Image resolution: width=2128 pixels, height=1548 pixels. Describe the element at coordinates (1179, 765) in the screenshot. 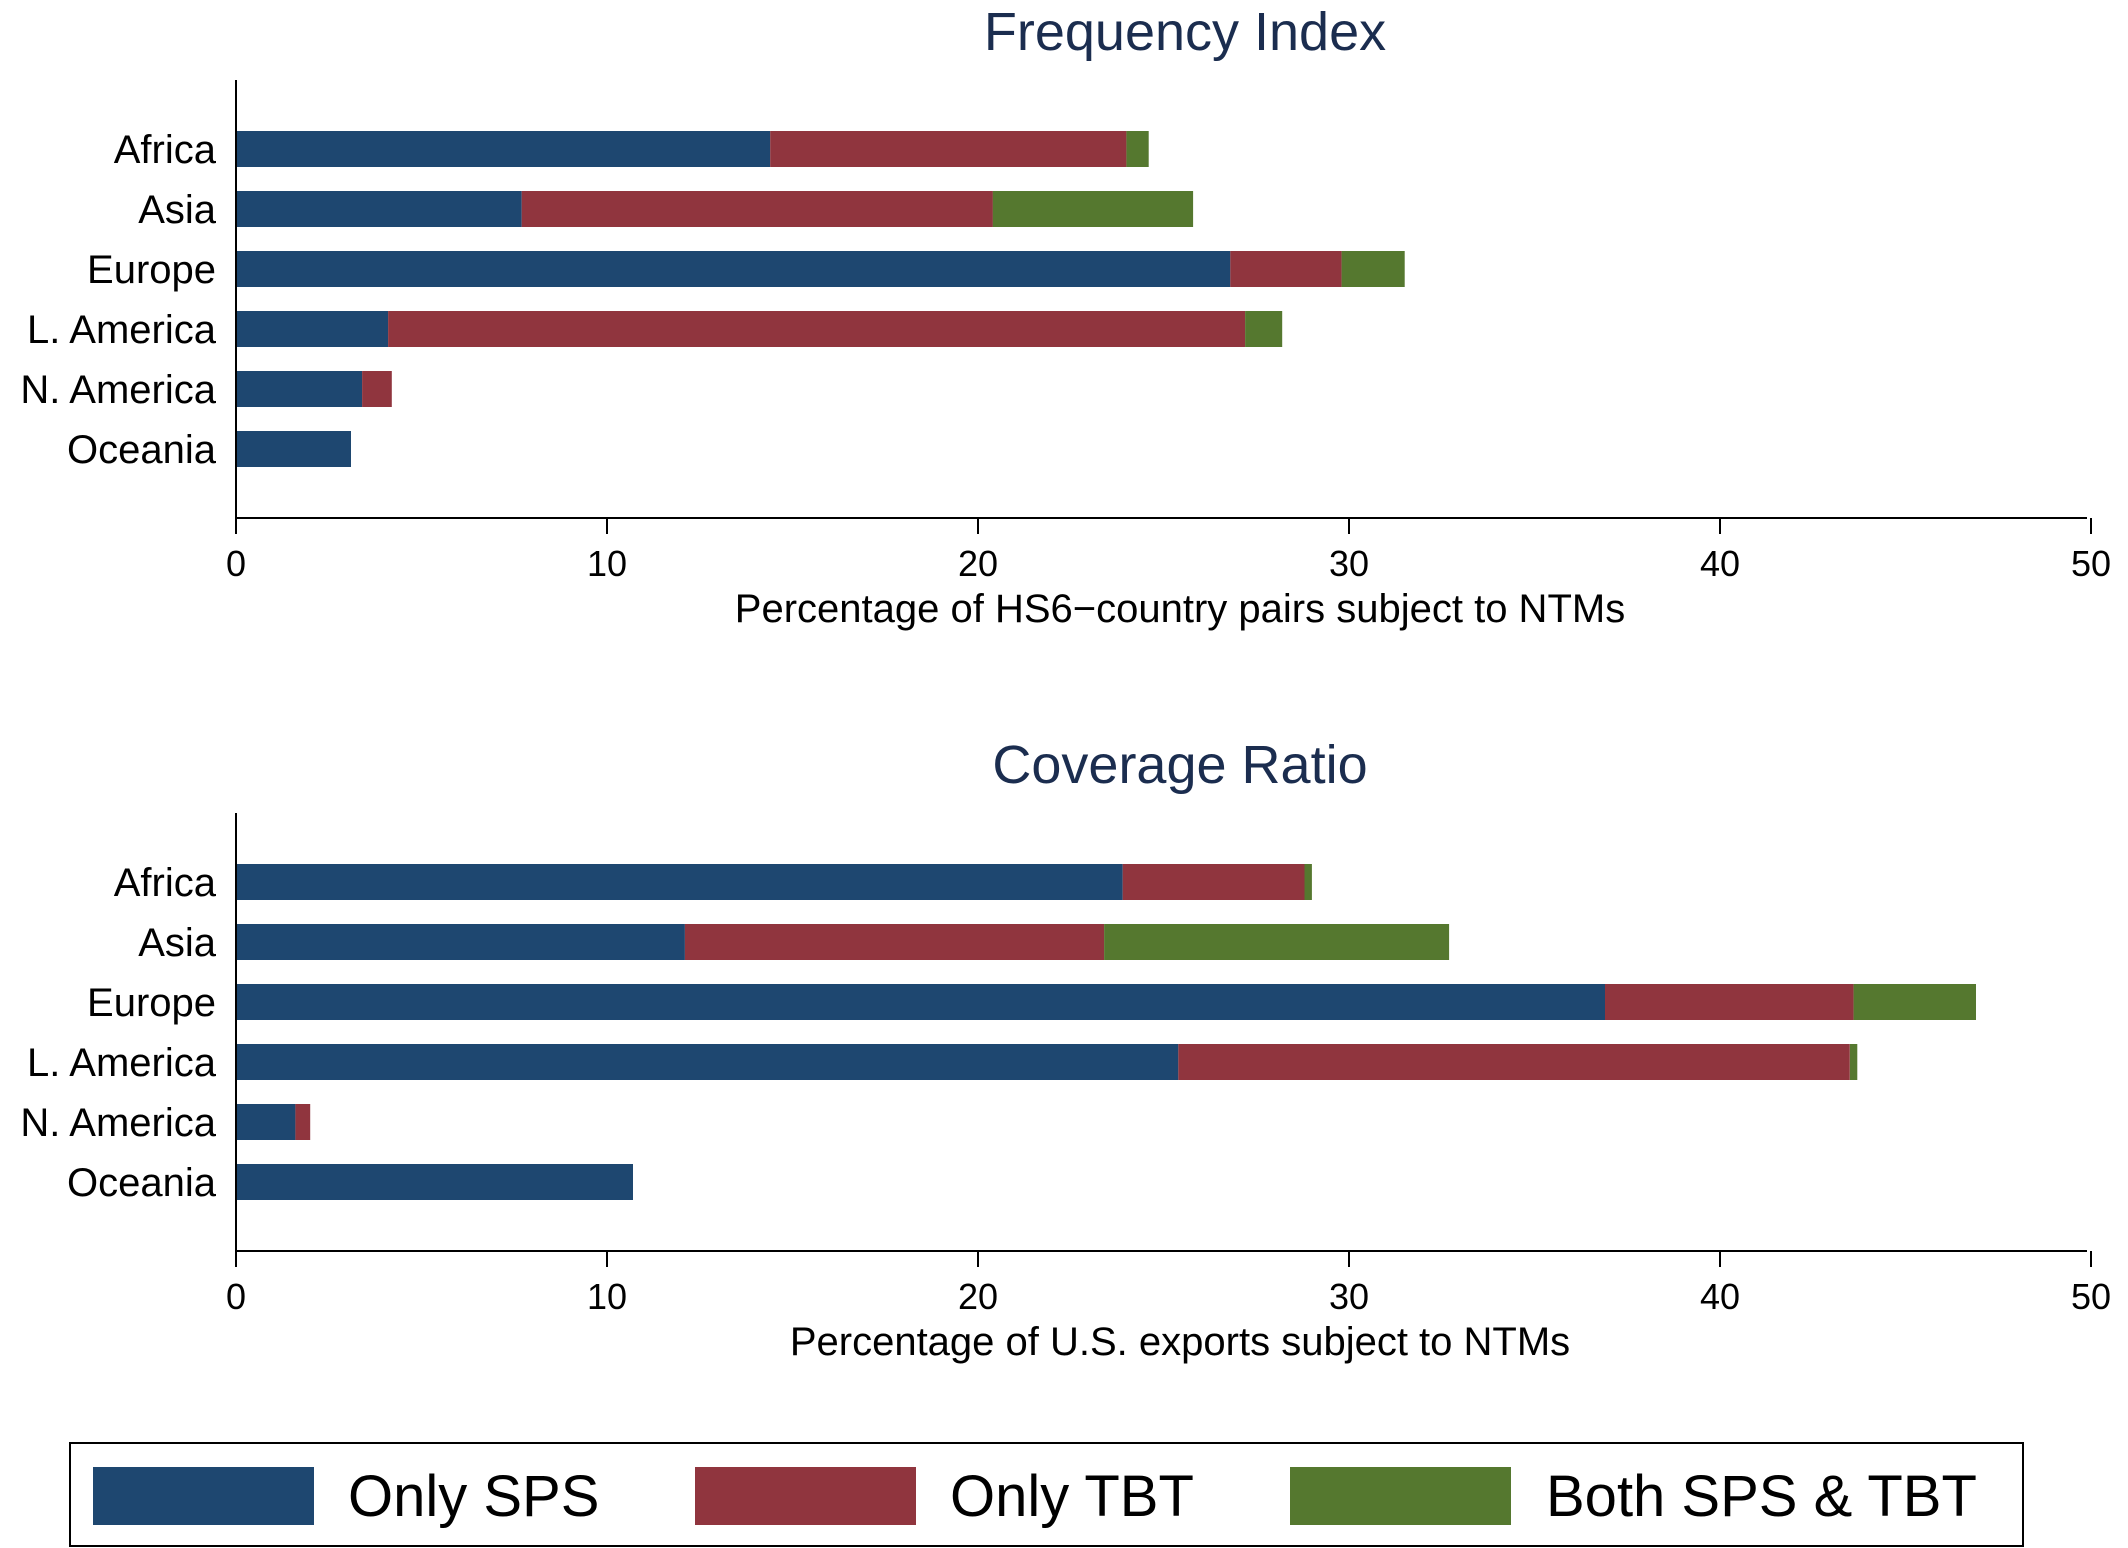

I see `chart-title: Coverage Ratio` at that location.